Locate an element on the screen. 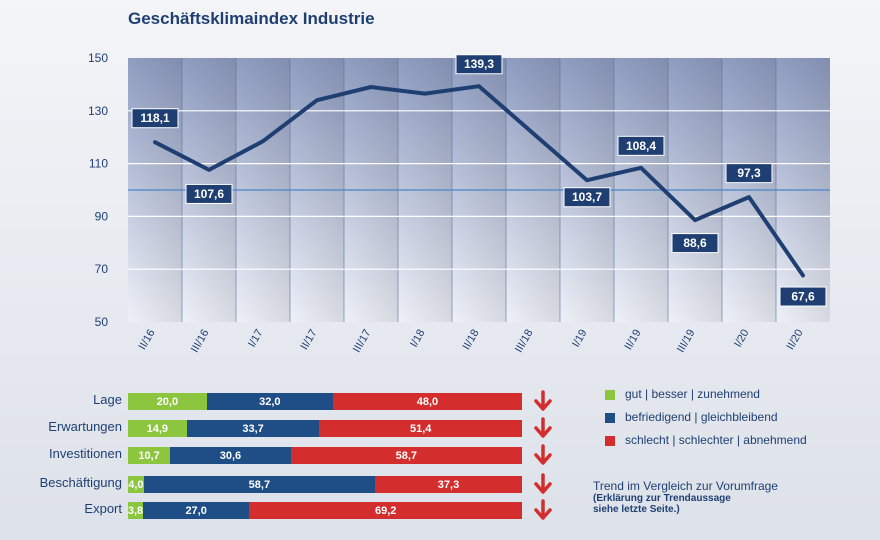 The height and width of the screenshot is (540, 880). data-label-text: 108,4 is located at coordinates (641, 146).